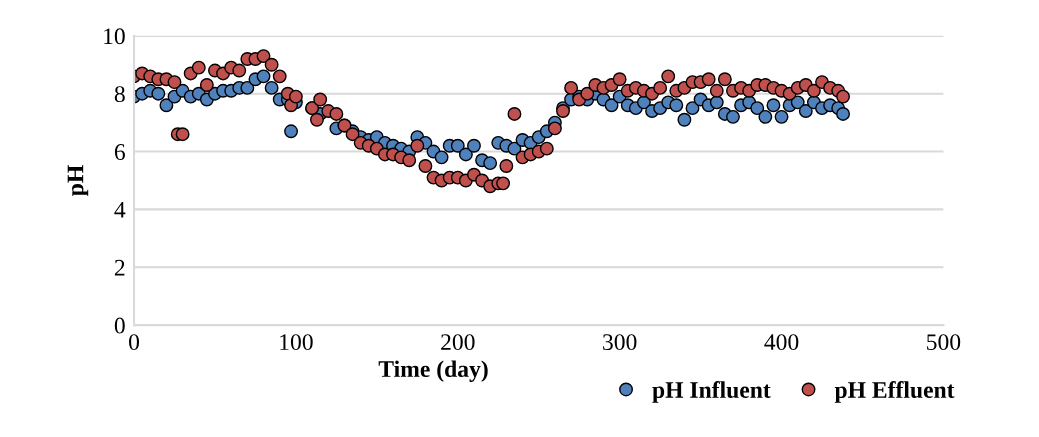  What do you see at coordinates (134, 342) in the screenshot?
I see `x-tick-label: 0` at bounding box center [134, 342].